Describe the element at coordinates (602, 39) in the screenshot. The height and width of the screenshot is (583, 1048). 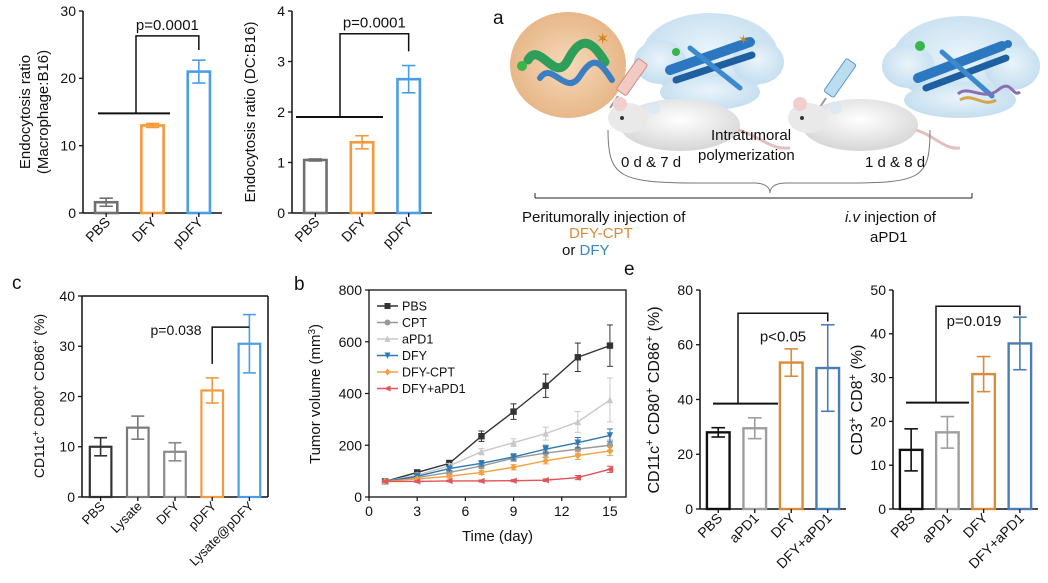
I see `drug-star-icon: ✶` at that location.